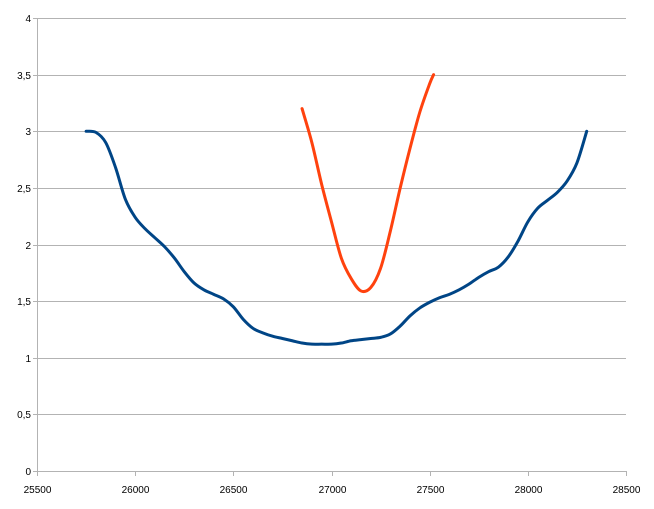  Describe the element at coordinates (28, 246) in the screenshot. I see `y-tick-label: 2` at that location.